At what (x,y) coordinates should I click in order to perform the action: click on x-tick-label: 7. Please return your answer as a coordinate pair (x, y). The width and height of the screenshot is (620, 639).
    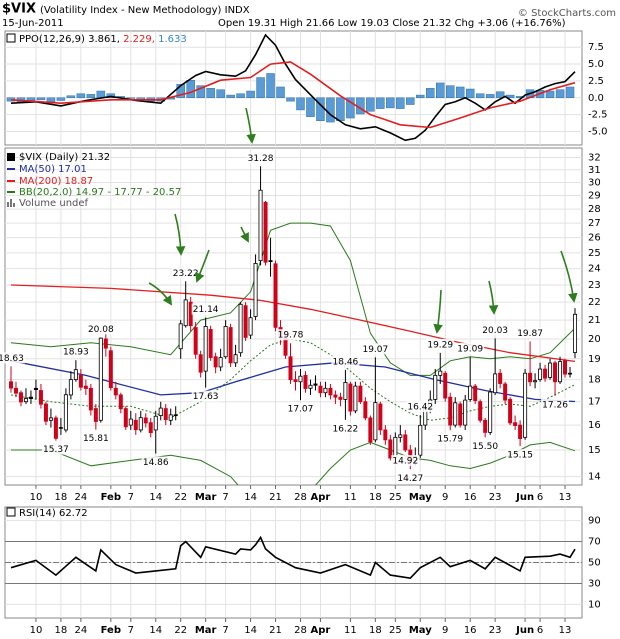
    Looking at the image, I should click on (225, 497).